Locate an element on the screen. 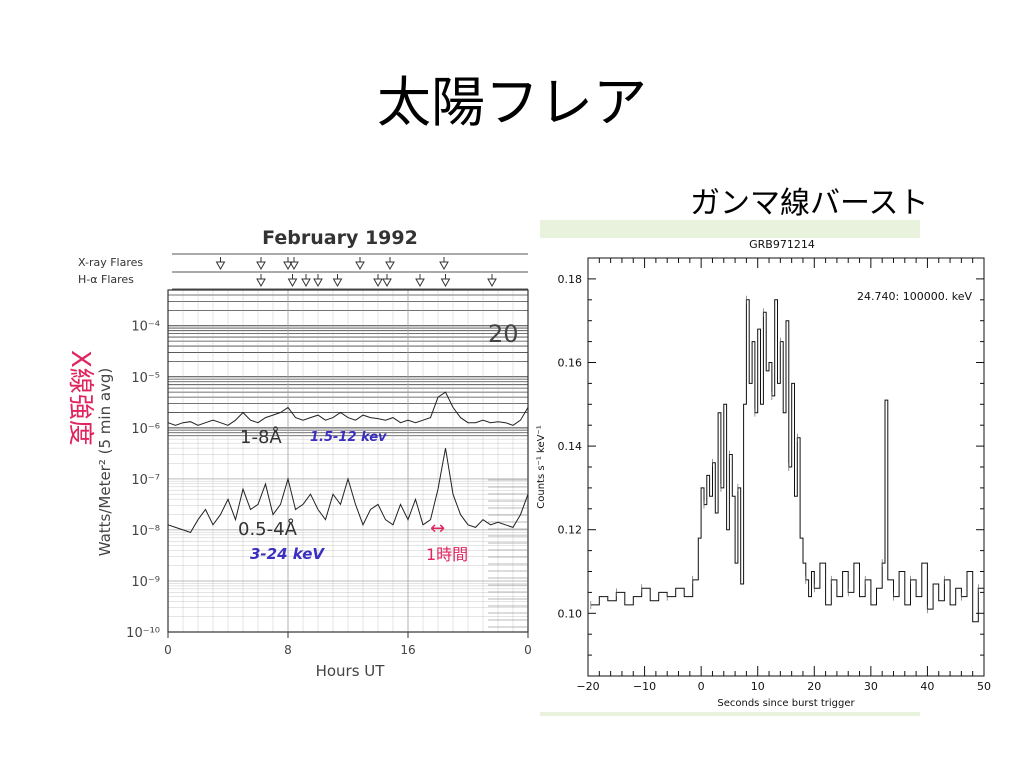 Image resolution: width=1024 pixels, height=768 pixels. band2-label: 0.5-4Å is located at coordinates (268, 529).